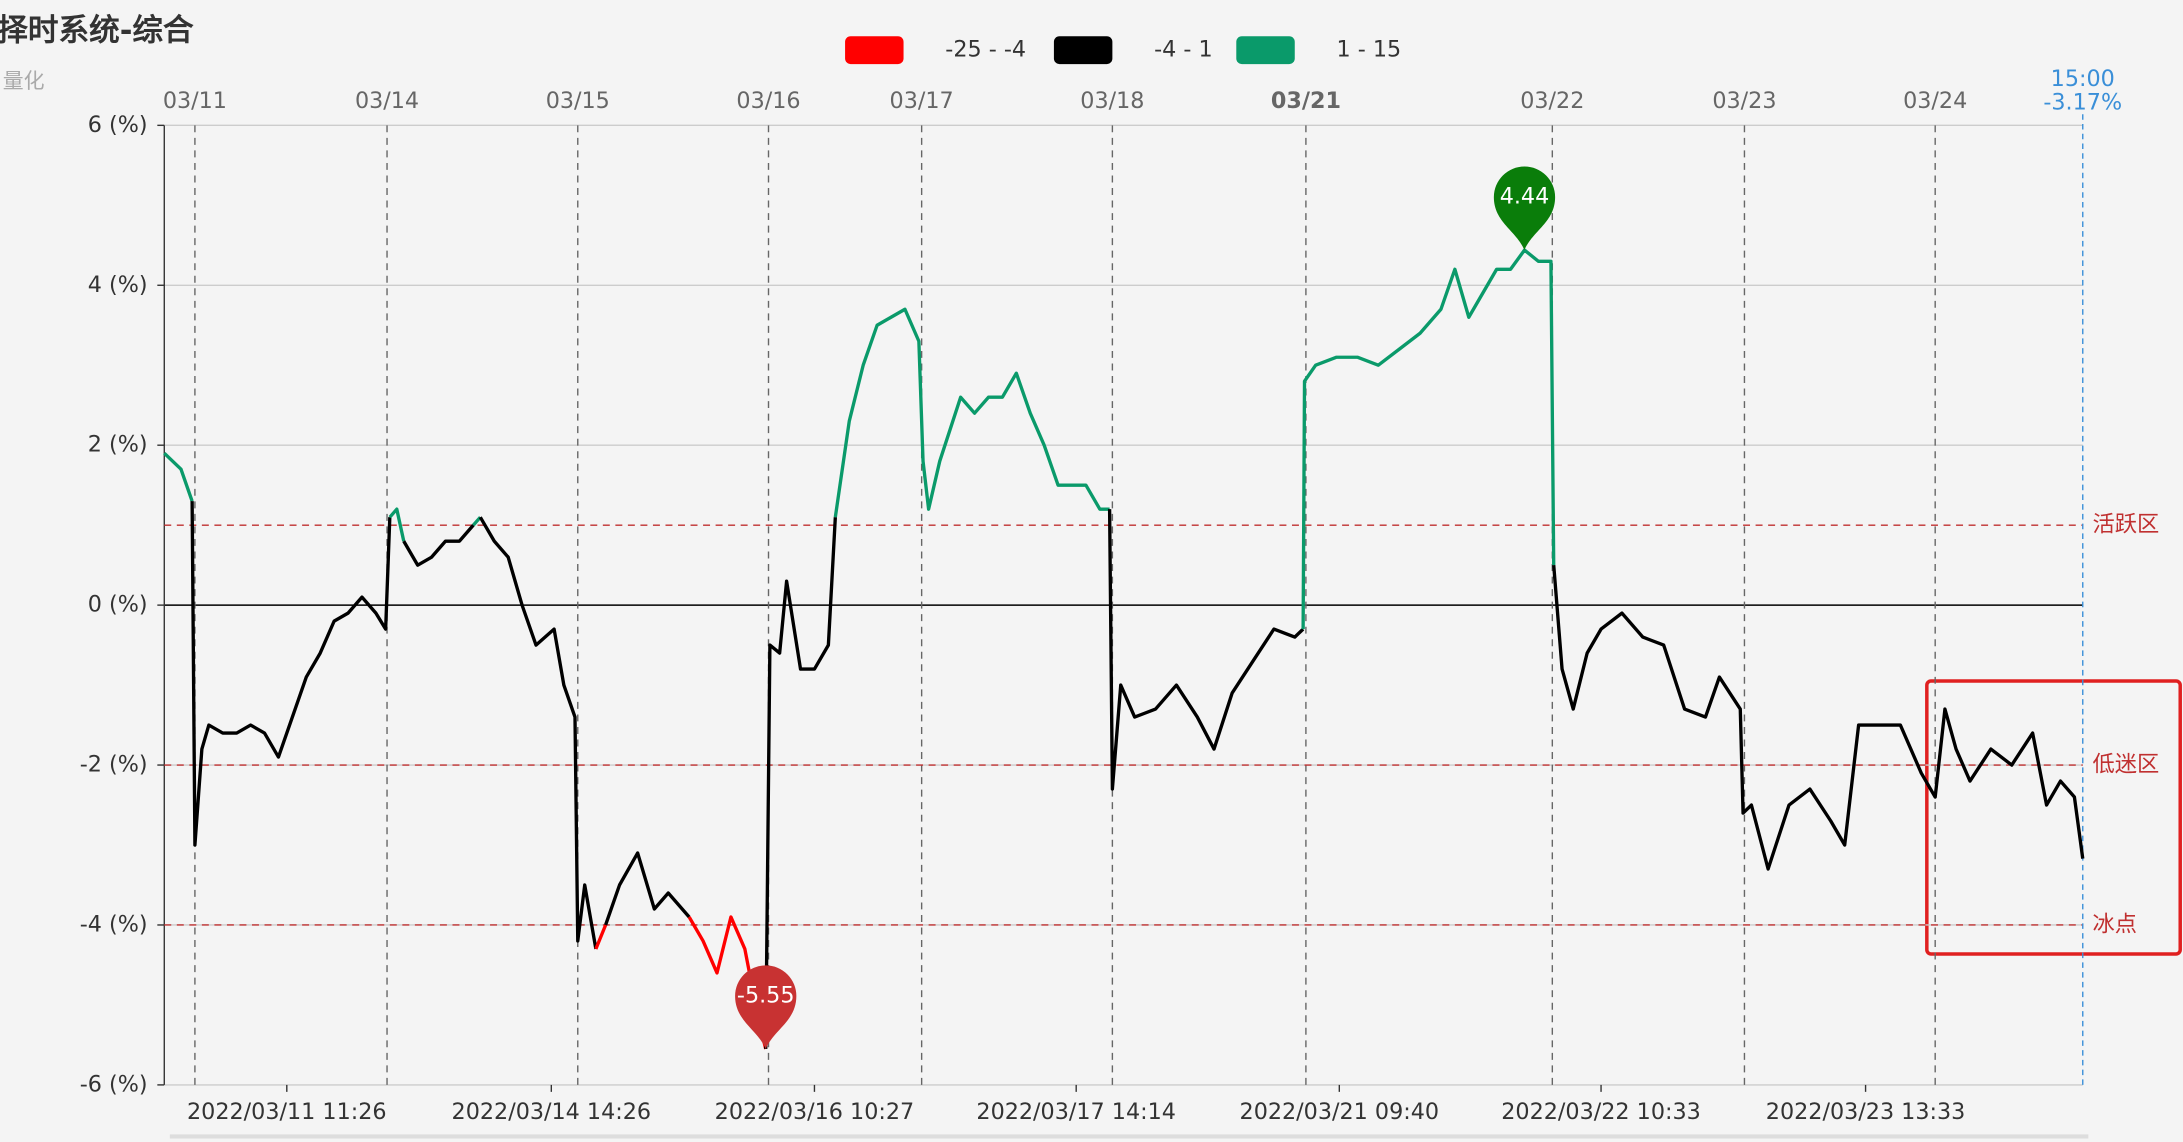 The width and height of the screenshot is (2183, 1142). I want to click on time-tick-label: 2022/03/21 09:40, so click(1340, 1112).